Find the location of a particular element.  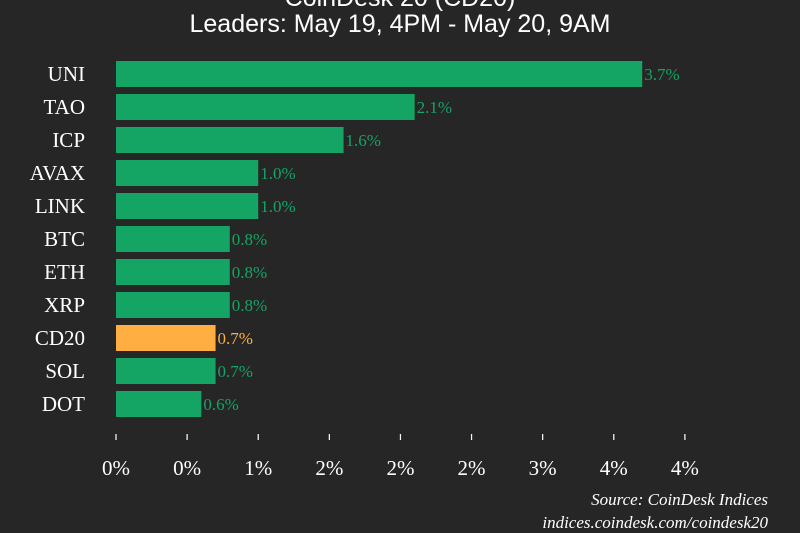

source-note: Source: CoinDesk Indices is located at coordinates (679, 499).